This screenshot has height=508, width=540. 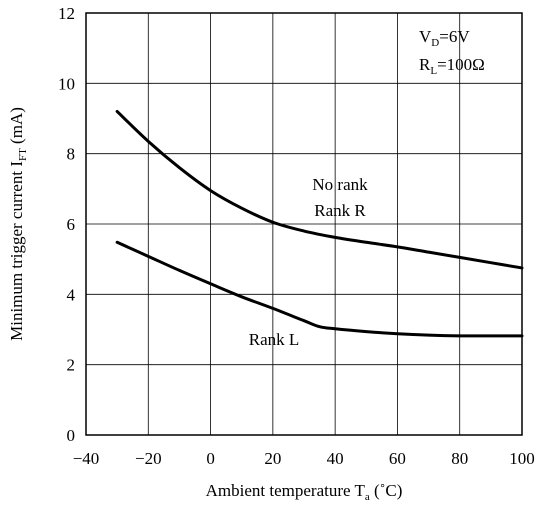 What do you see at coordinates (210, 458) in the screenshot?
I see `x-tick-label: 0` at bounding box center [210, 458].